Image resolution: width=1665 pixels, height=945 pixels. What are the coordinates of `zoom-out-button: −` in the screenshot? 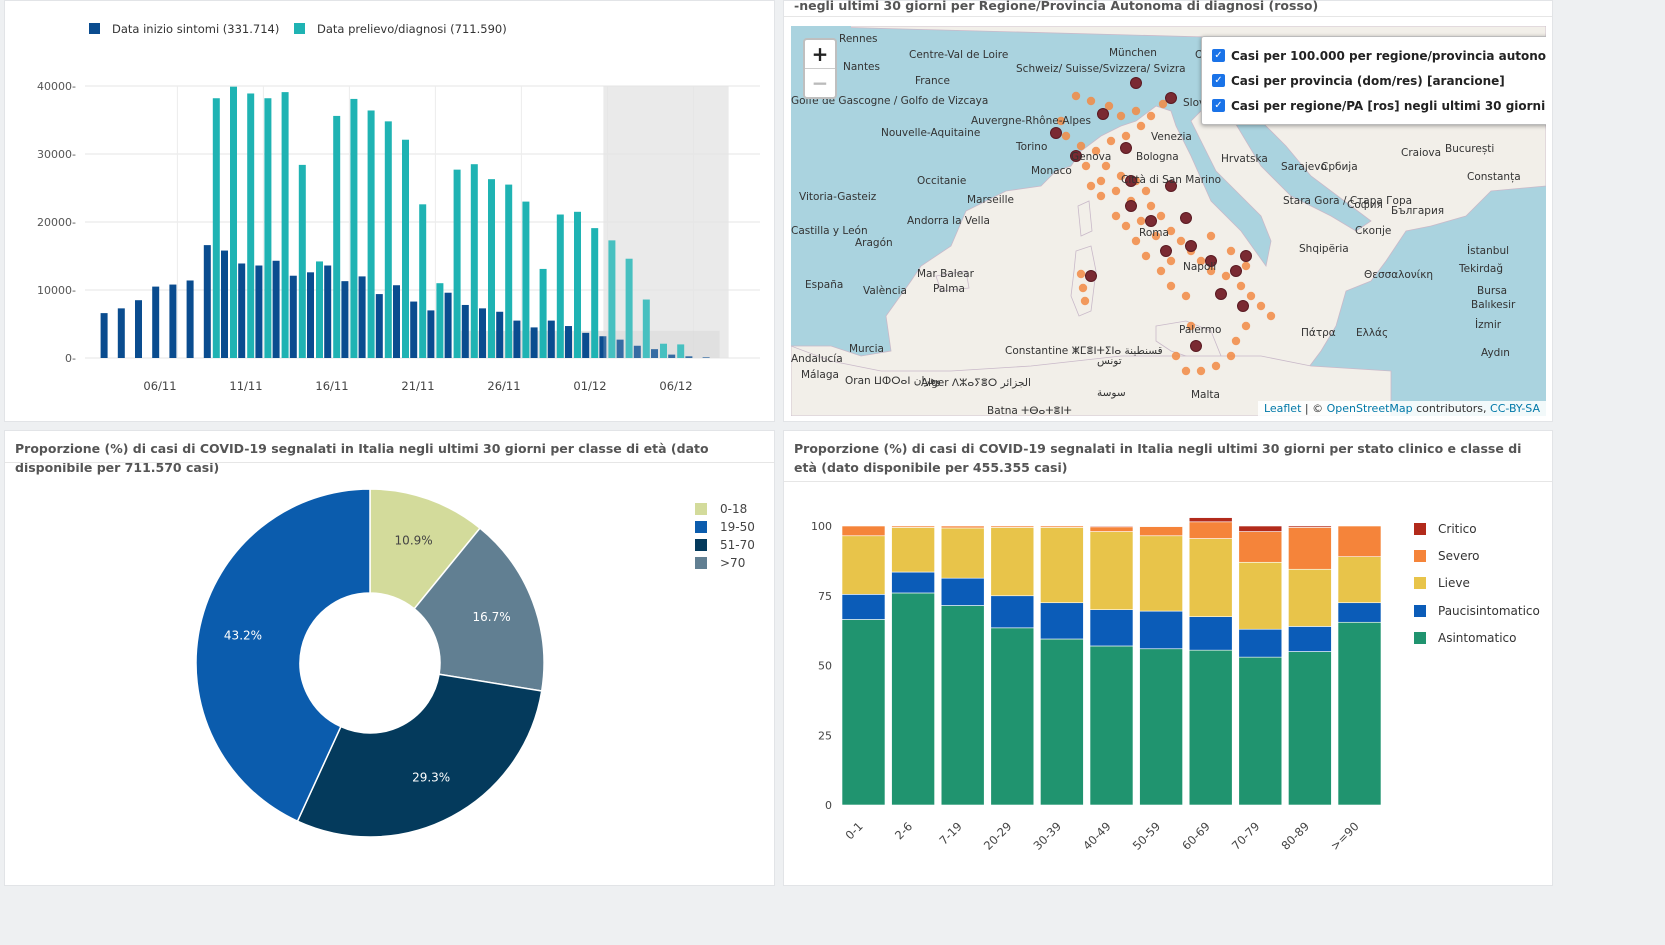 It's located at (820, 83).